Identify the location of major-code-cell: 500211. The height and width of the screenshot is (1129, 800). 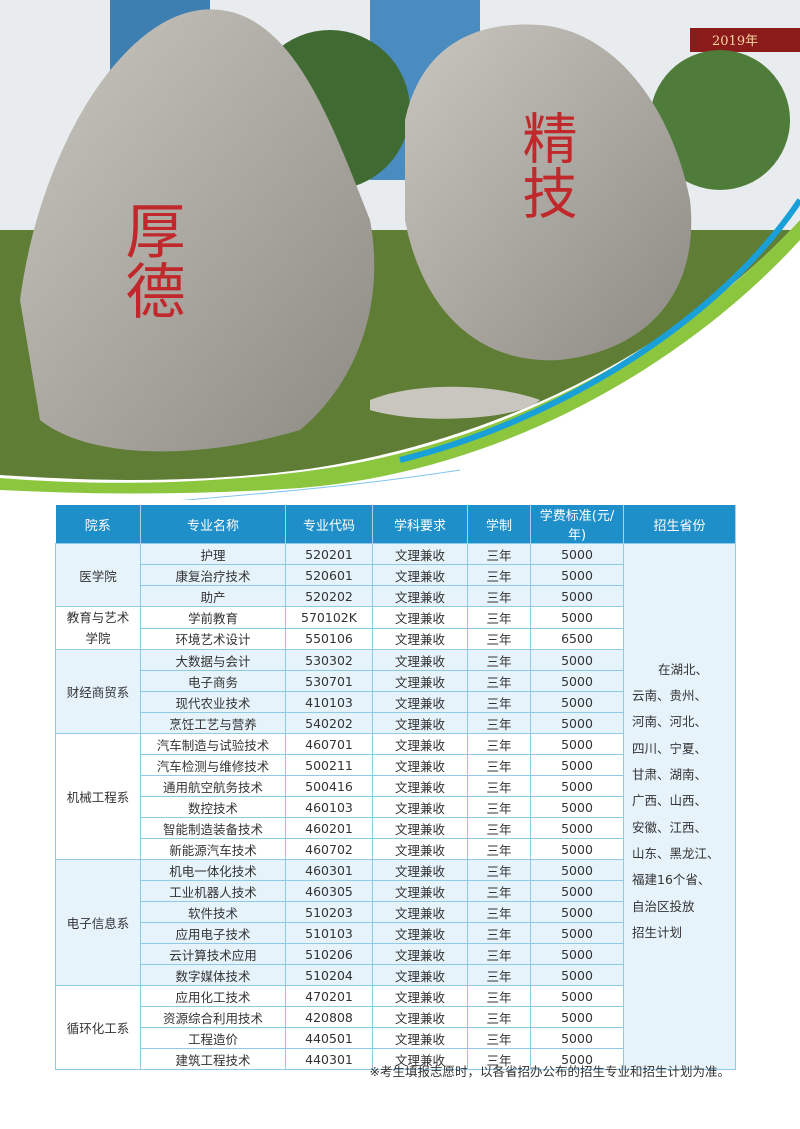
(329, 765).